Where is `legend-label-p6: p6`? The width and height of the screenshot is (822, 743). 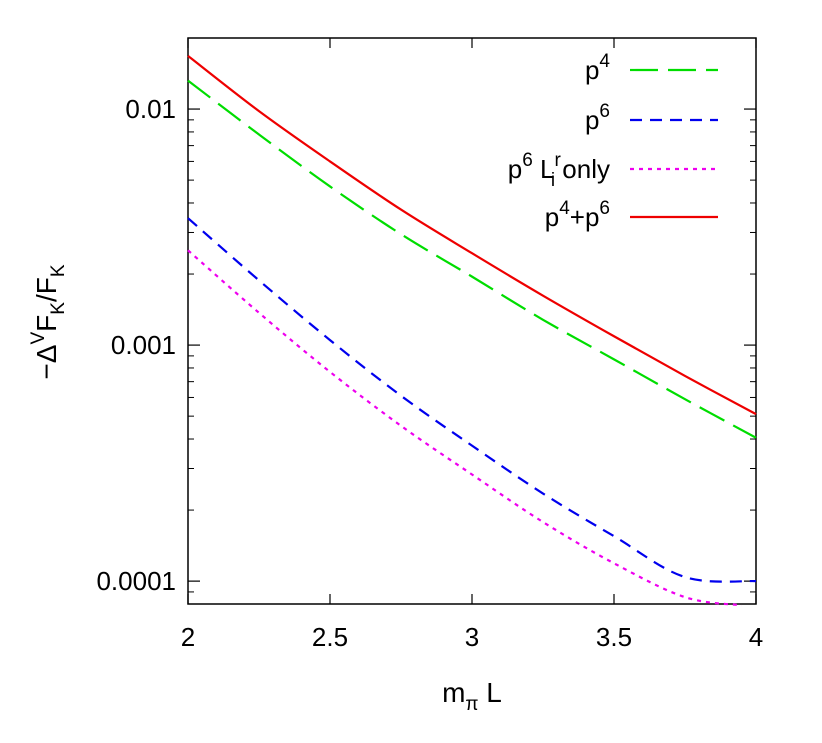 legend-label-p6: p6 is located at coordinates (597, 118).